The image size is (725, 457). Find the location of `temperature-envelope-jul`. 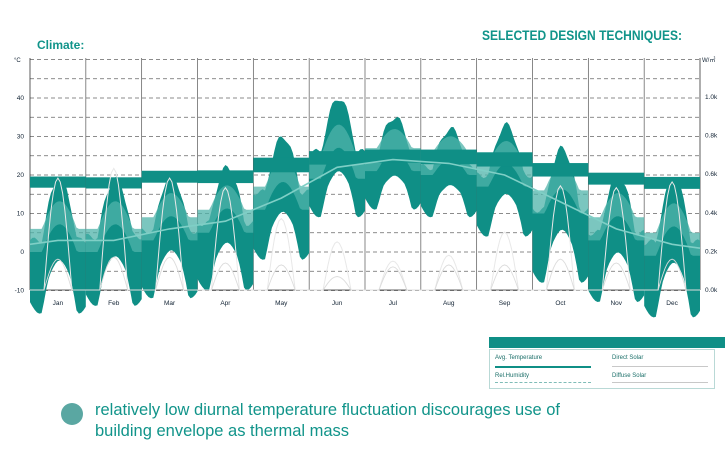

temperature-envelope-jul is located at coordinates (393, 163).